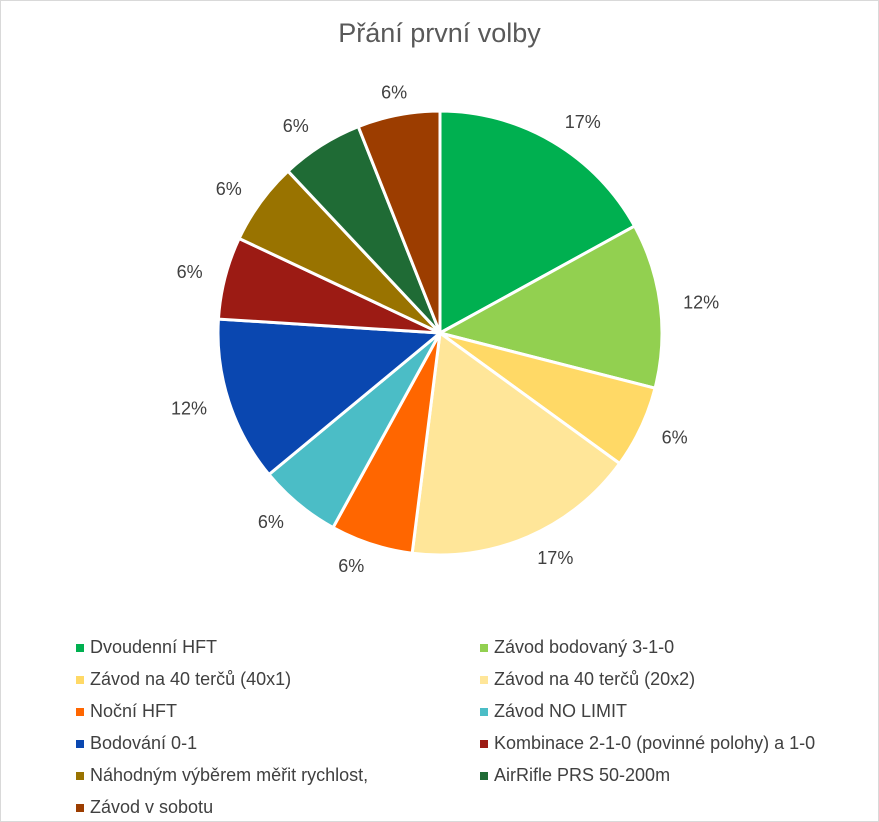  I want to click on legend-item-1: Dvoudenní HFT, so click(146, 647).